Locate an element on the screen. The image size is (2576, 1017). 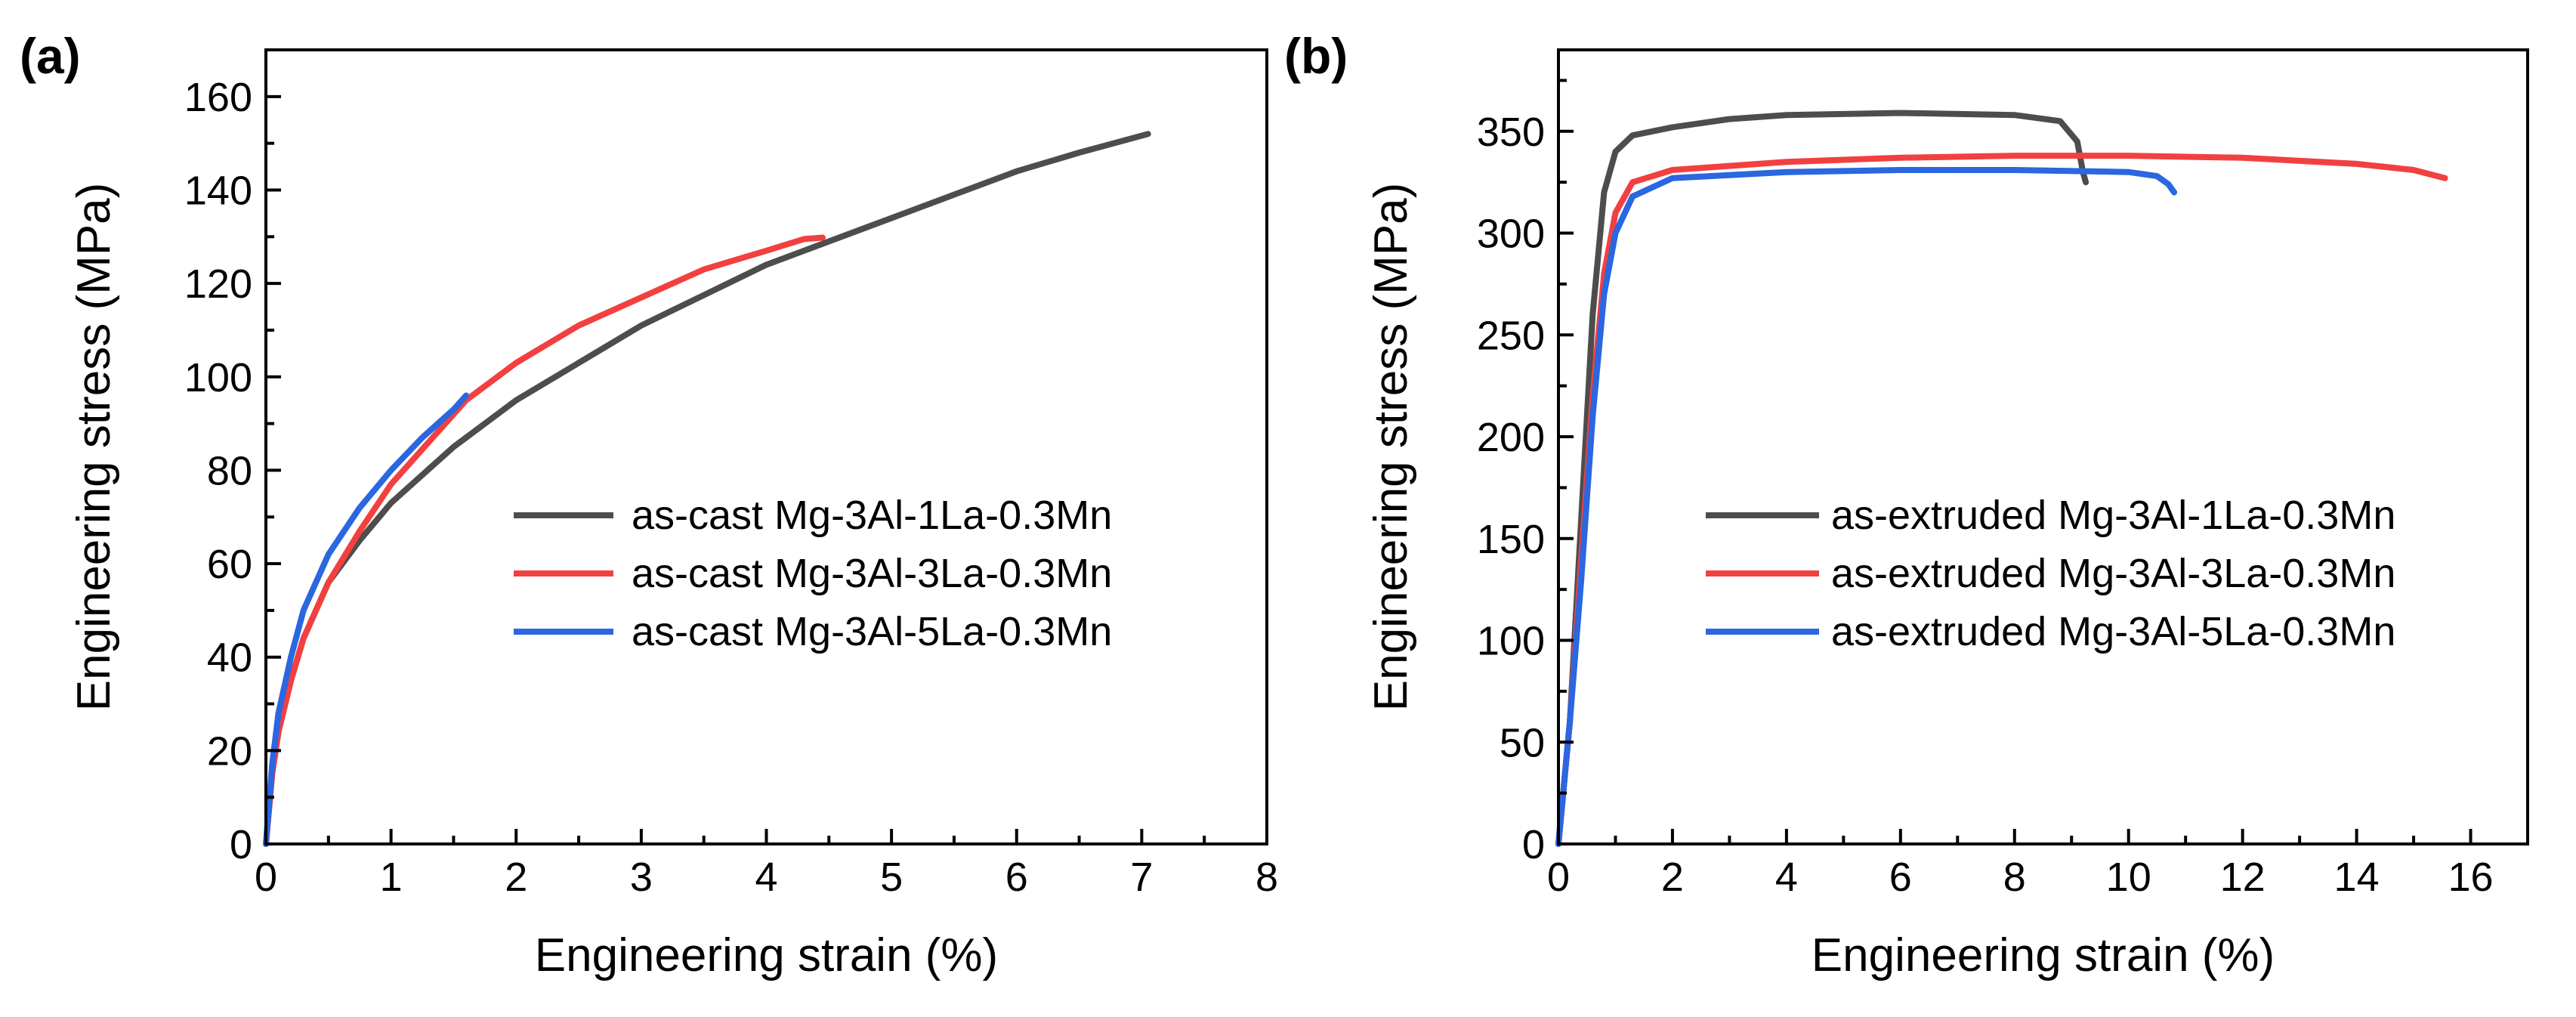
y-tick-label: 250 is located at coordinates (1511, 335).